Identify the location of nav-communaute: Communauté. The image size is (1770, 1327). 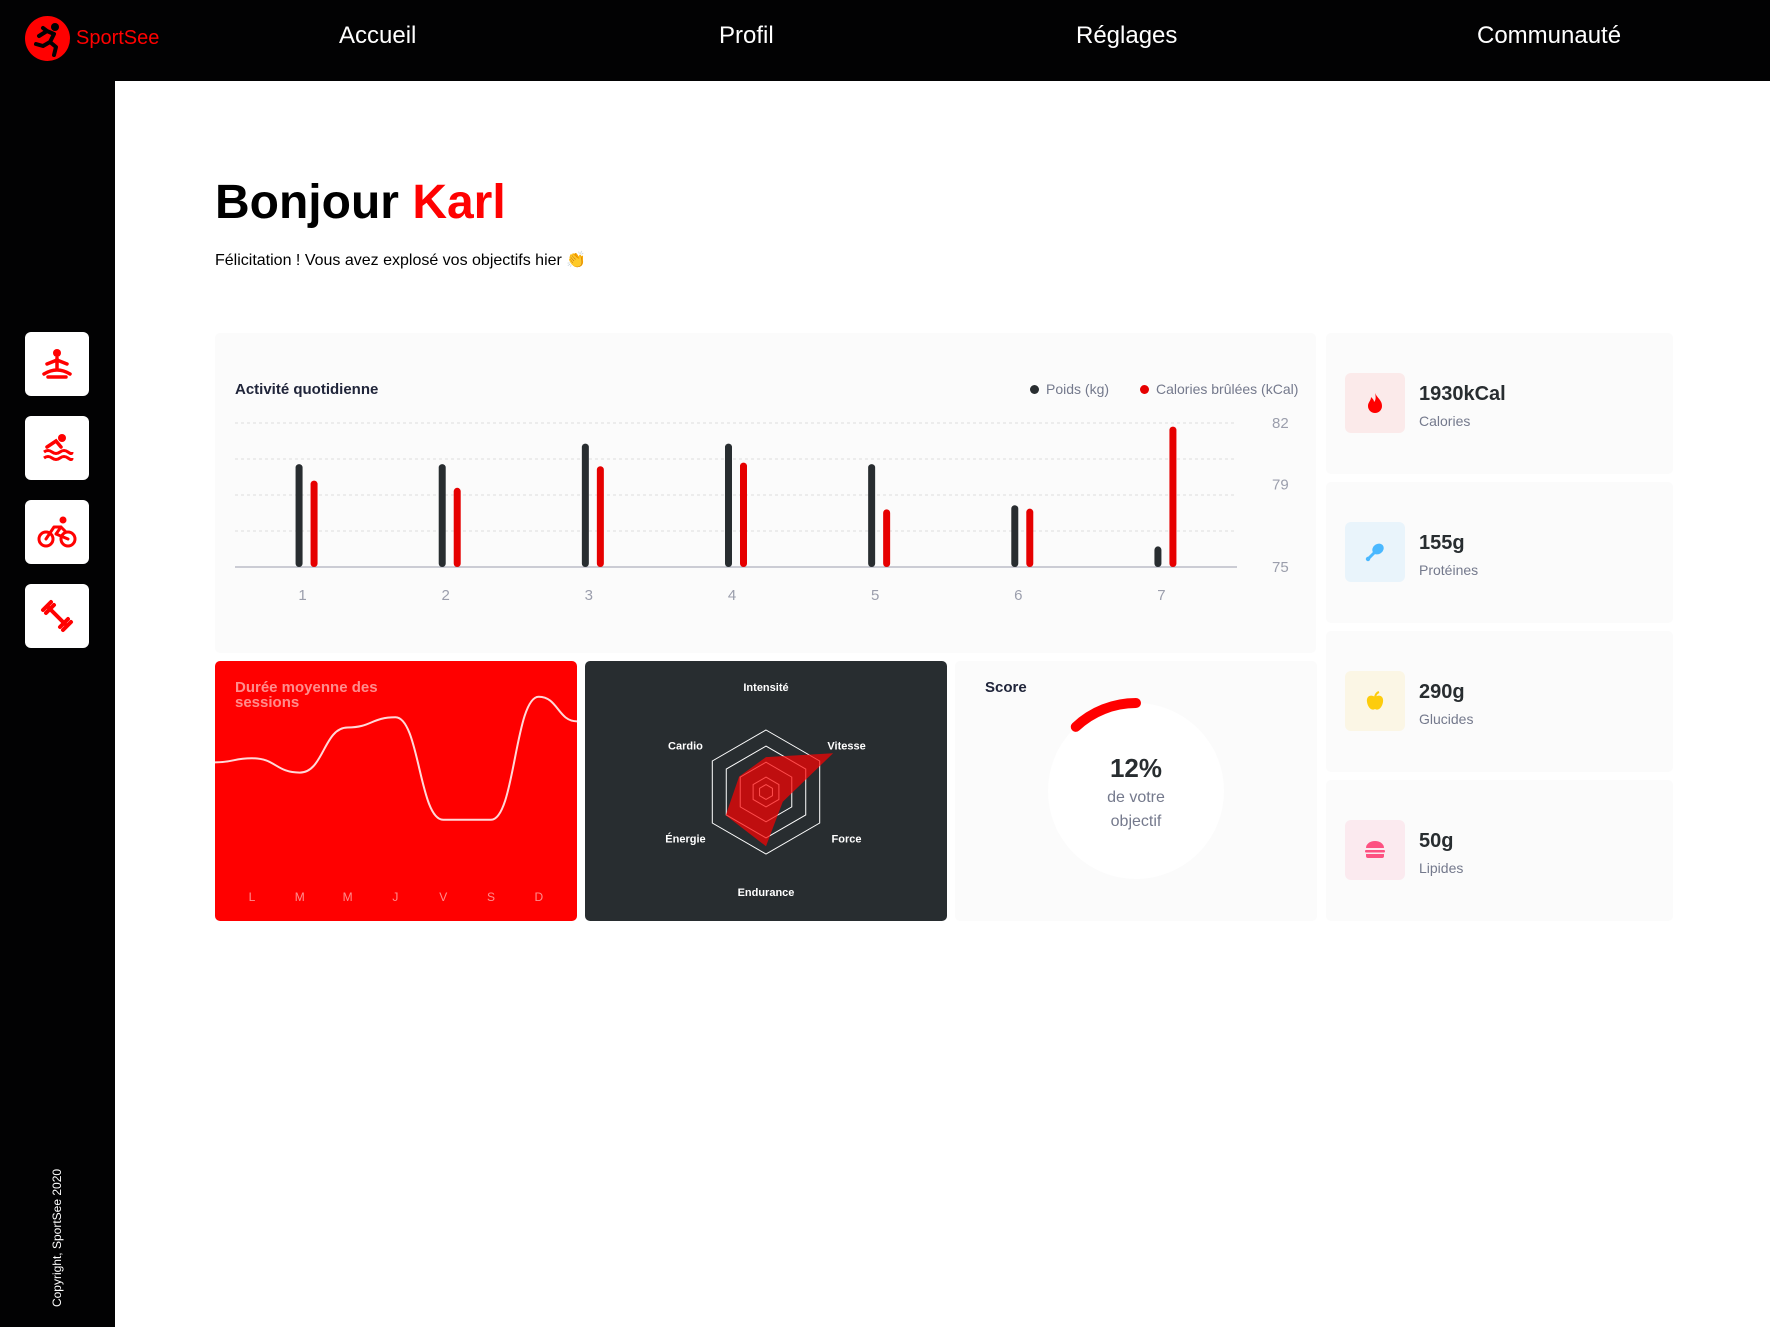
(1549, 35).